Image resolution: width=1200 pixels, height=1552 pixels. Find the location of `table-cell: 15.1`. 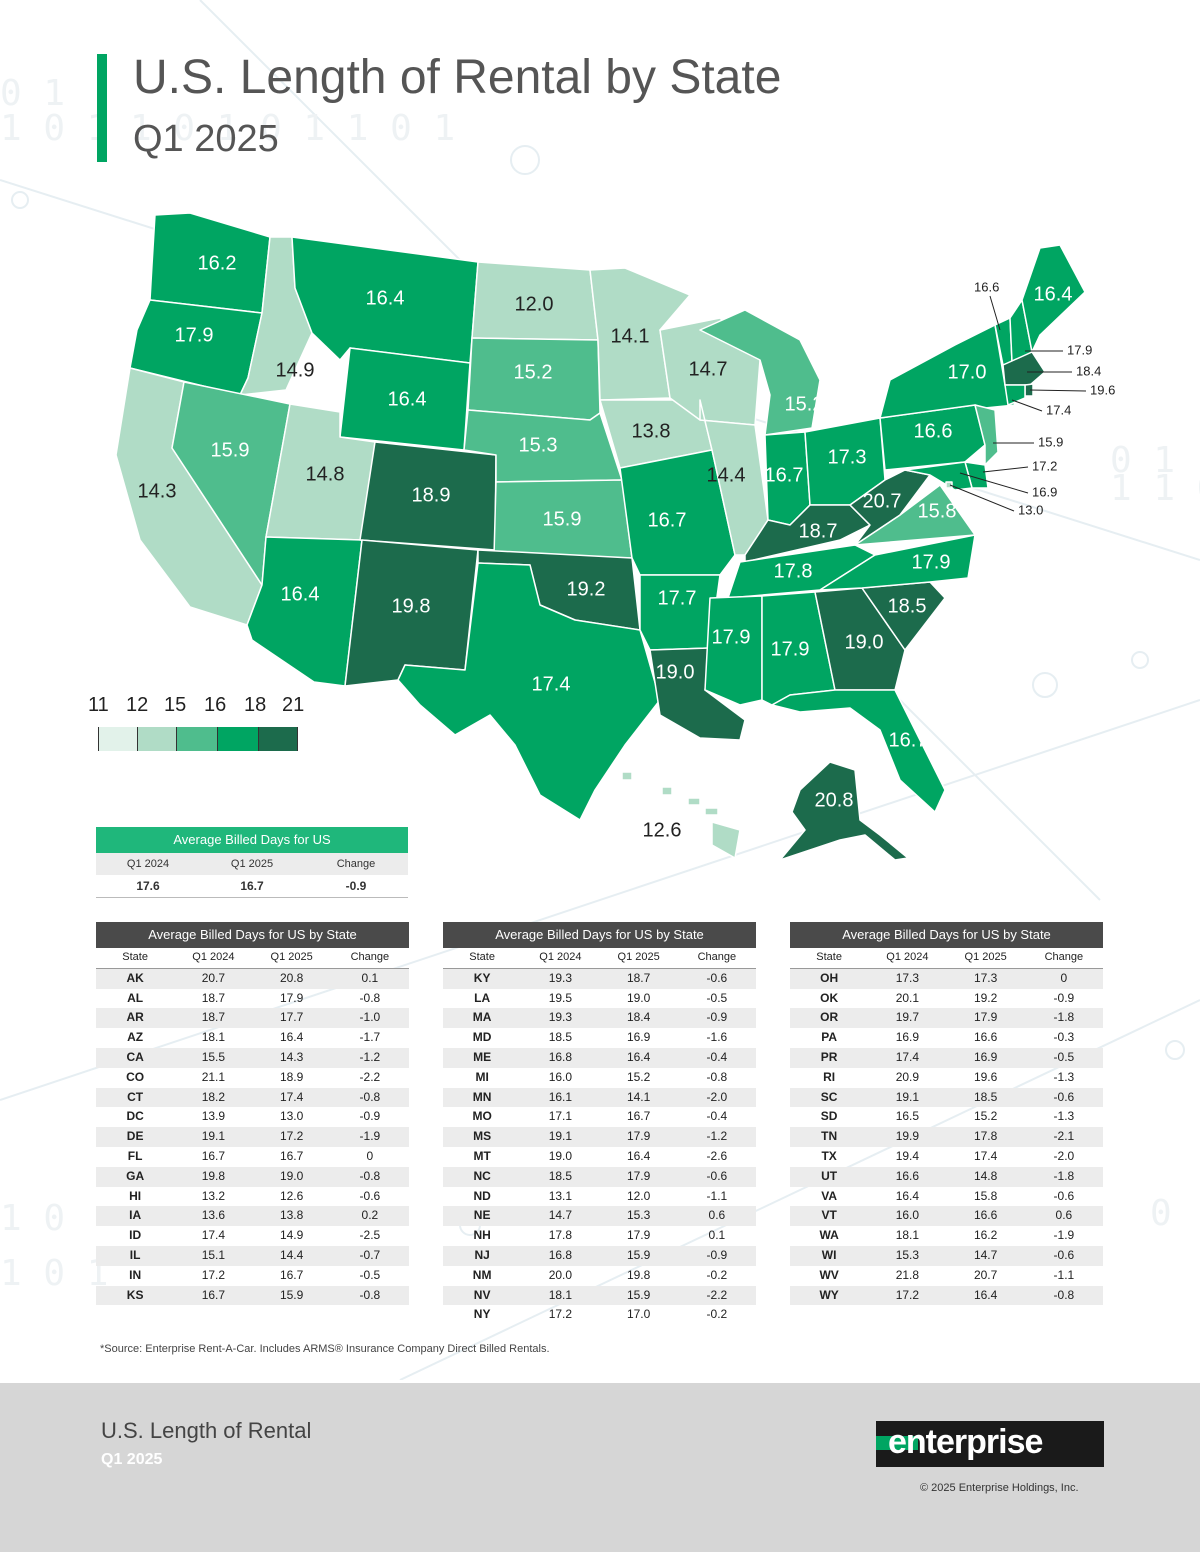

table-cell: 15.1 is located at coordinates (213, 1254).